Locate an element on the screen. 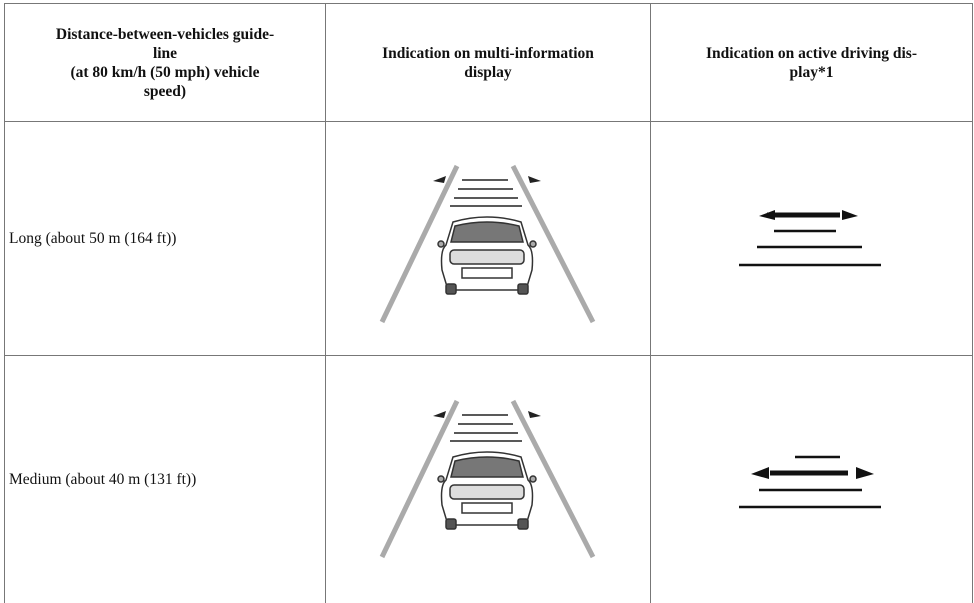  distance-bars-long is located at coordinates (810, 238).